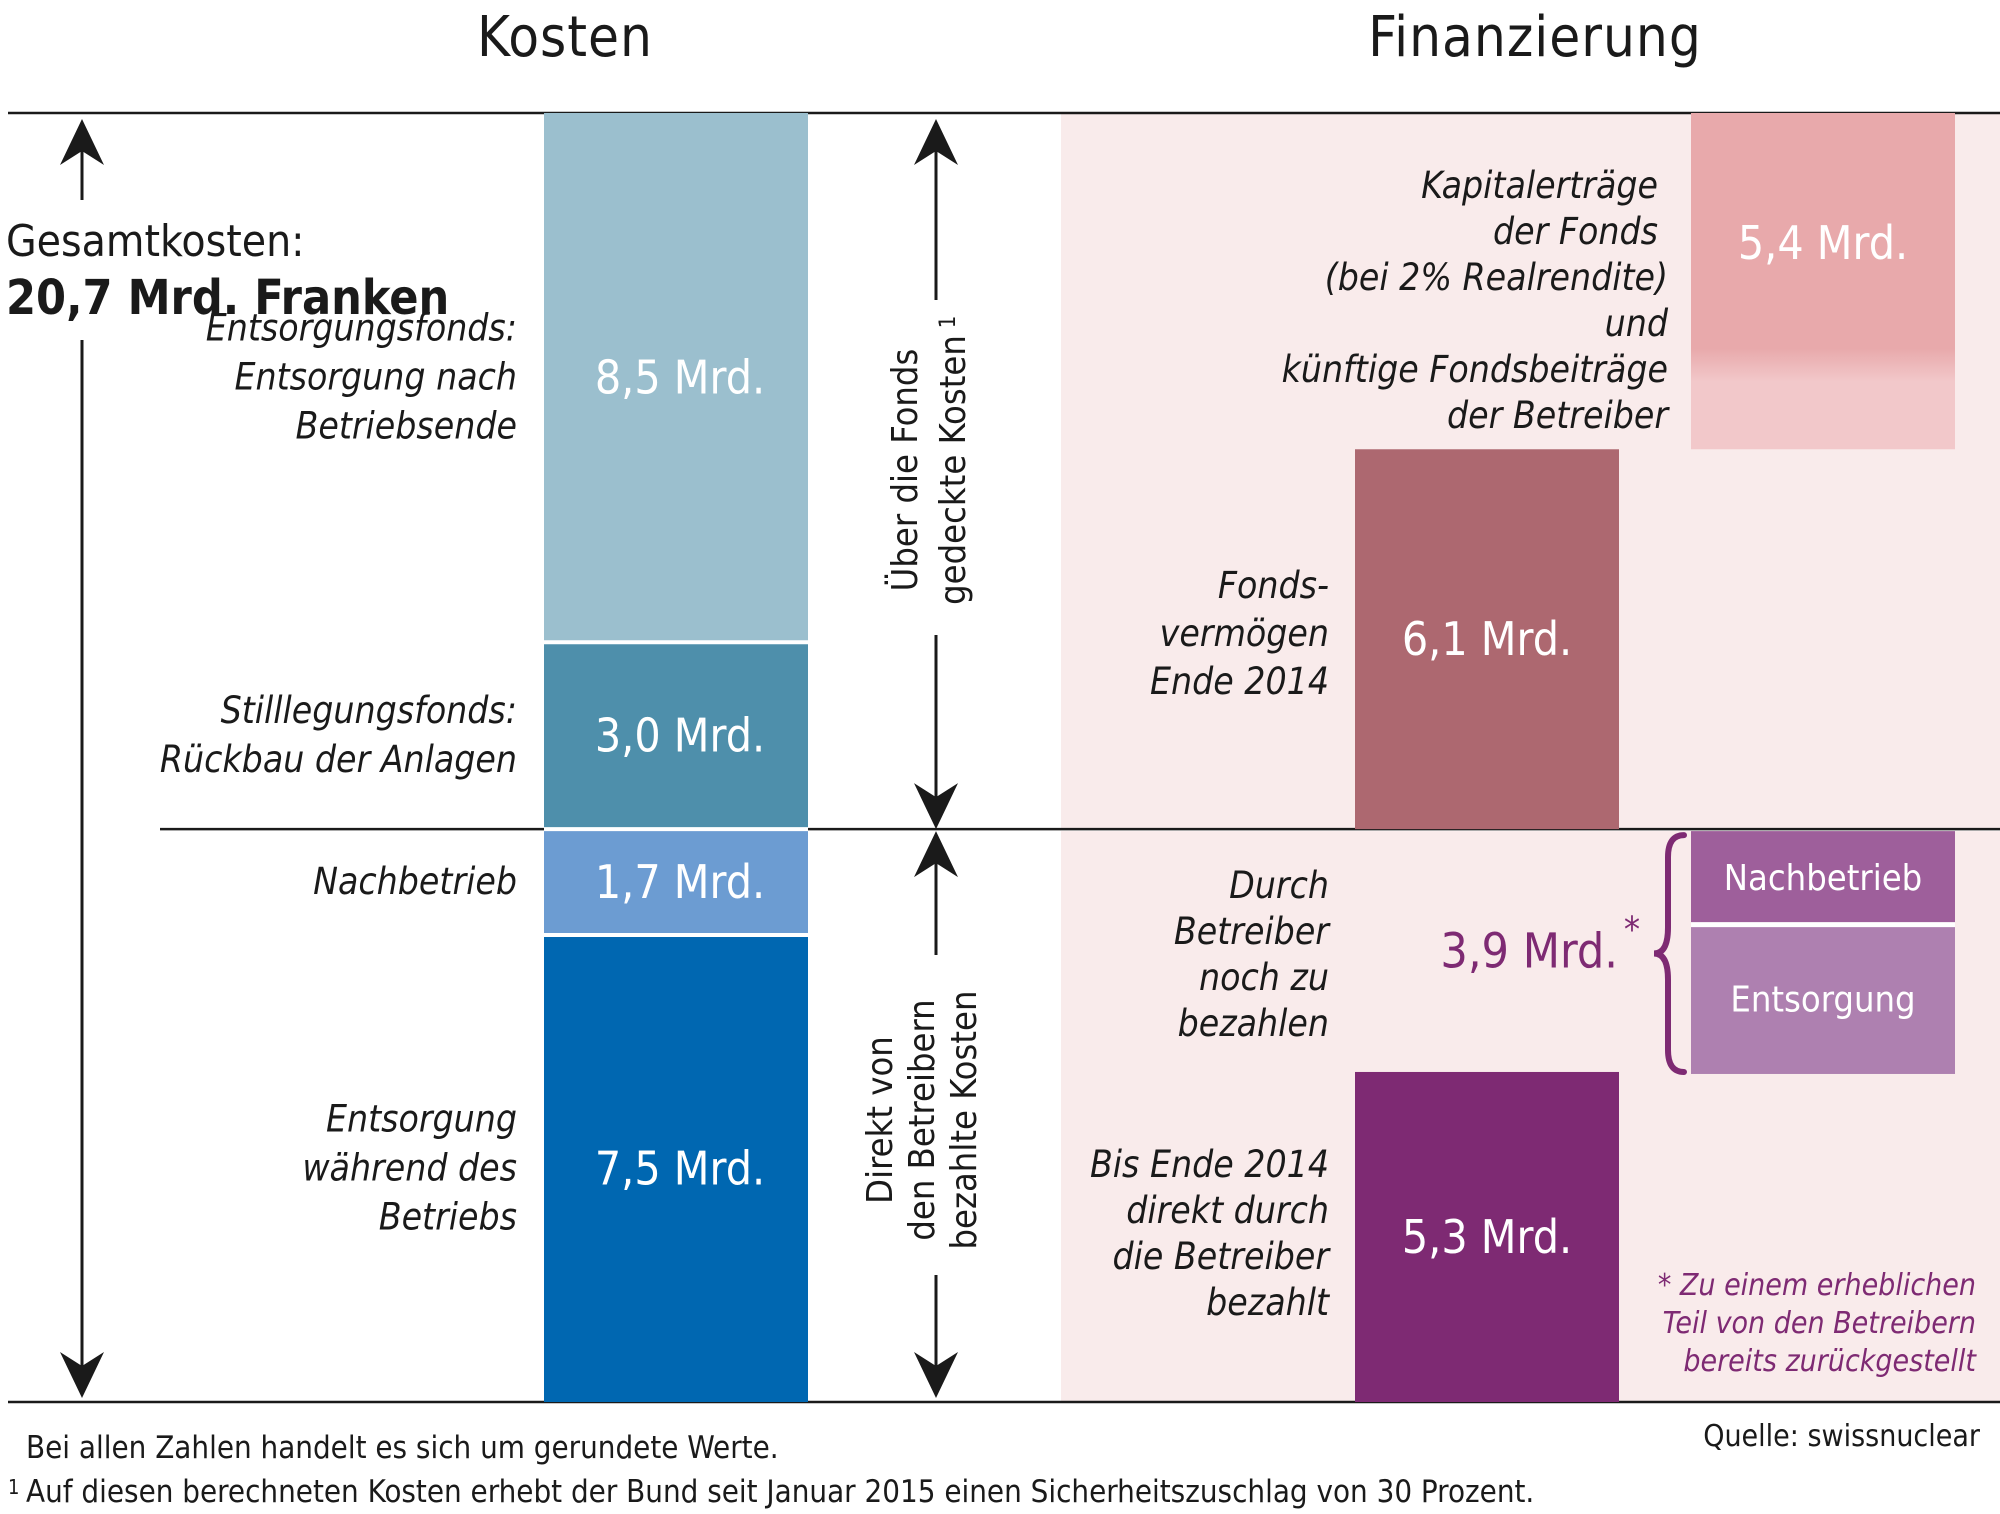 The image size is (2000, 1514). What do you see at coordinates (922, 1119) in the screenshot?
I see `direkt-bracket-label-line-2: den Betreibern` at bounding box center [922, 1119].